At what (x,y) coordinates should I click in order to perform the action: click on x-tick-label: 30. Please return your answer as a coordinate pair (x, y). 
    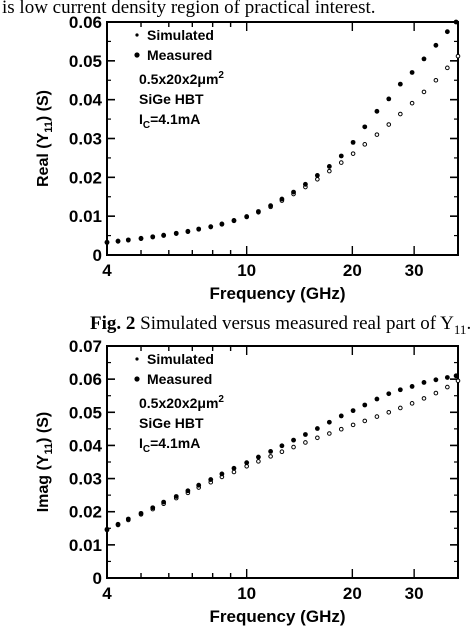
    Looking at the image, I should click on (414, 270).